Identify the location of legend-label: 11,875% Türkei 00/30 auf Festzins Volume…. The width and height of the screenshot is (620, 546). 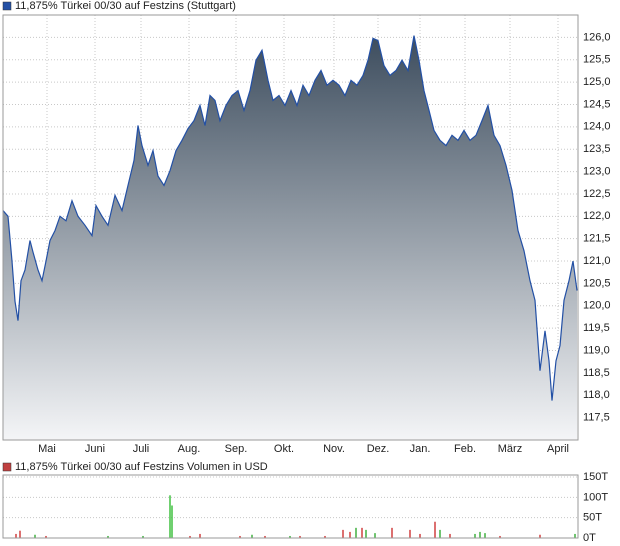
(141, 467).